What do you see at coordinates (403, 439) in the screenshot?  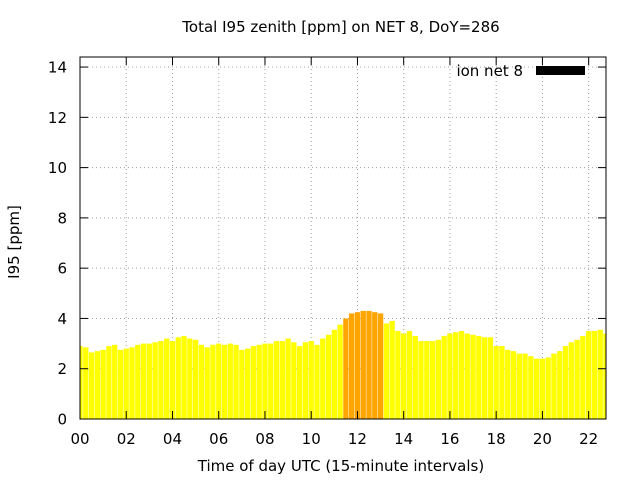 I see `x-tick-label: 14` at bounding box center [403, 439].